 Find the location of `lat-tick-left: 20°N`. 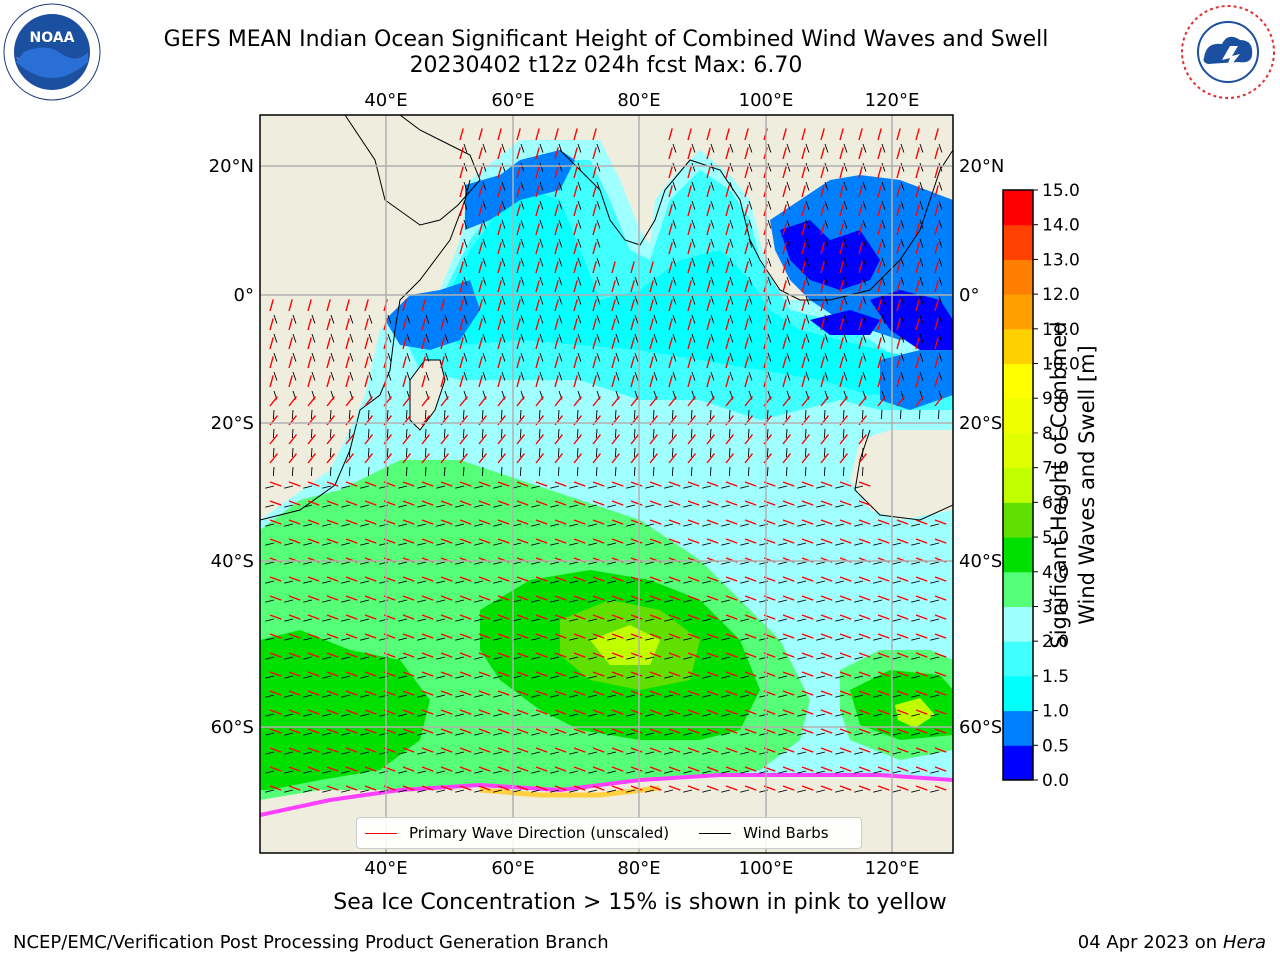

lat-tick-left: 20°N is located at coordinates (231, 166).